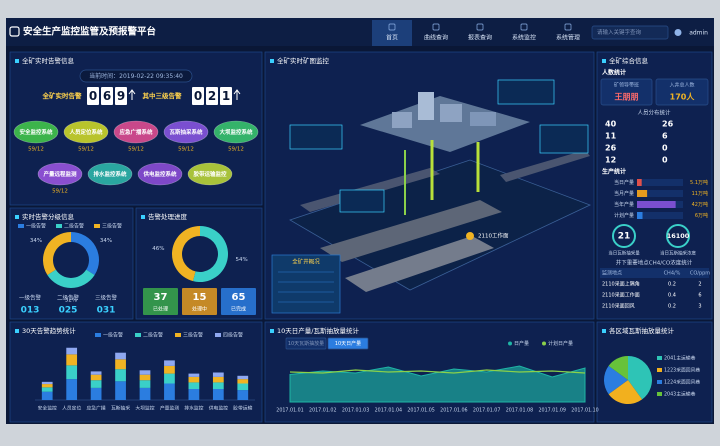 The width and height of the screenshot is (720, 446). I want to click on donut-label: 34%, so click(106, 241).